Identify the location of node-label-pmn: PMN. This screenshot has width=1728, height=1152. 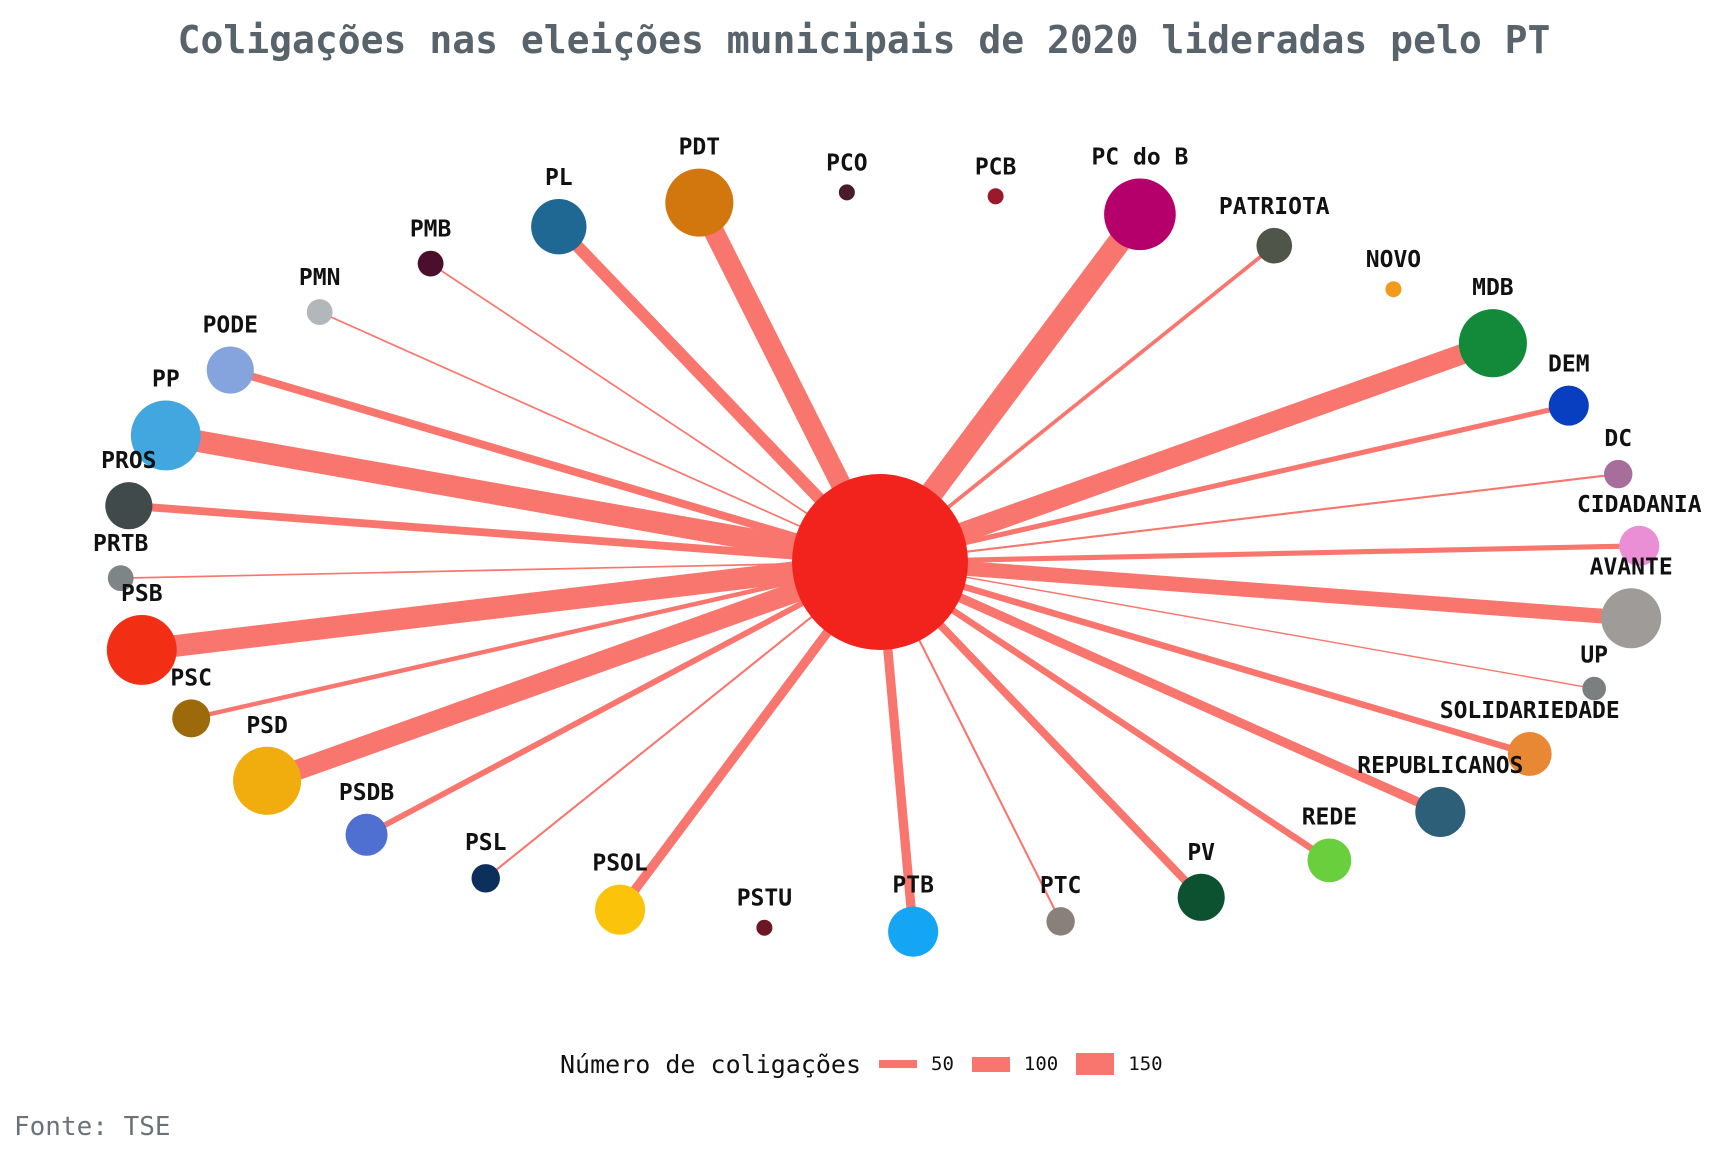
(320, 278).